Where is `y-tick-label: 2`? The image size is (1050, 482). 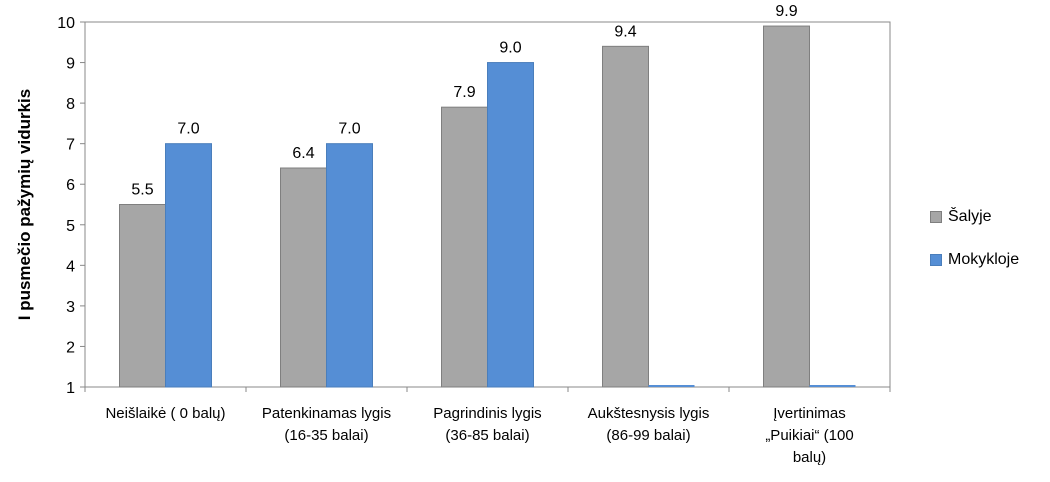 y-tick-label: 2 is located at coordinates (70, 347).